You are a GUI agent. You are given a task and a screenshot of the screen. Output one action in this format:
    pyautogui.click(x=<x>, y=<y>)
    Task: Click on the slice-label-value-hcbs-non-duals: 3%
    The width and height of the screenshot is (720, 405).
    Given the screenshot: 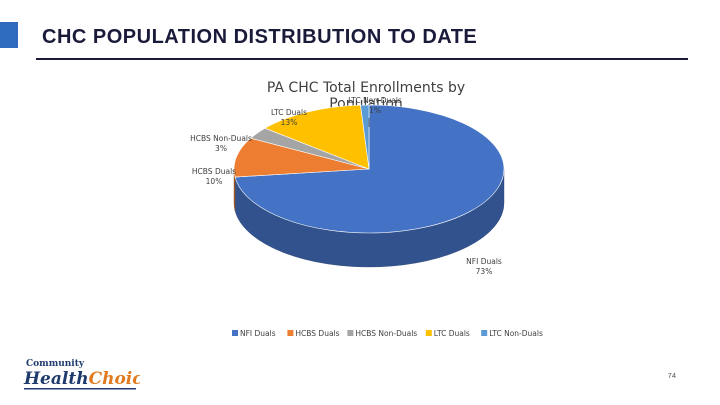 What is the action you would take?
    pyautogui.click(x=221, y=148)
    